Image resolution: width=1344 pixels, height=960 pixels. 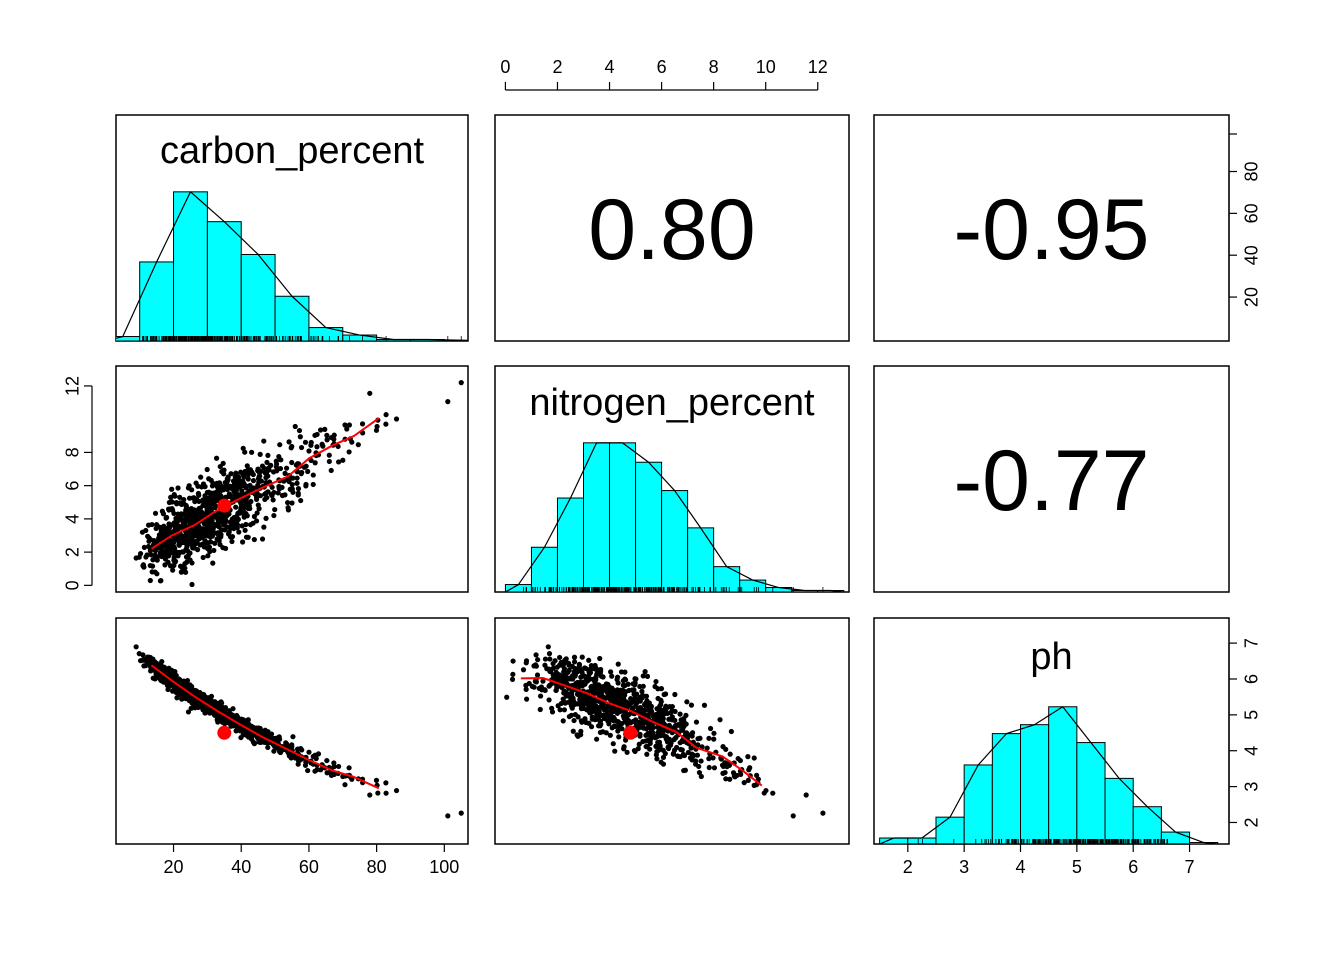 I want to click on tick-label: 60, so click(x=309, y=867).